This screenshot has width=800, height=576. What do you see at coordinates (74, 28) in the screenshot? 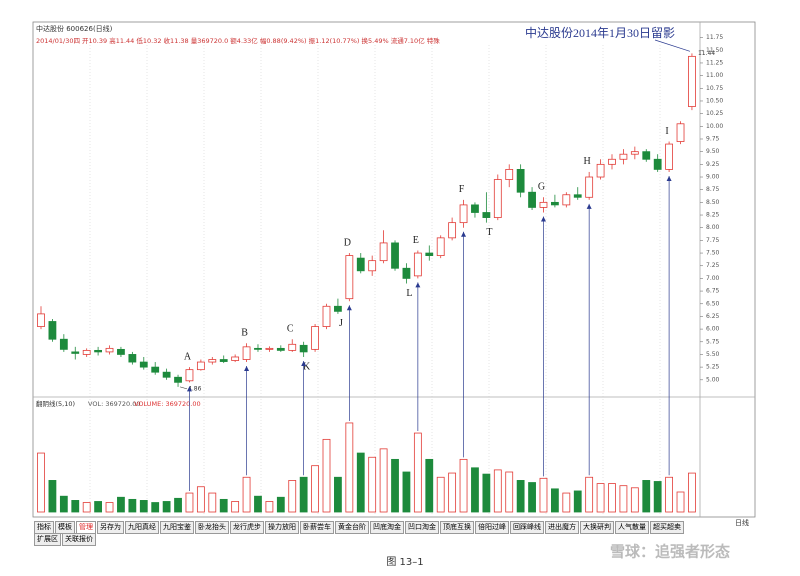
I see `stock-title: 中达股份 600626(日线)` at bounding box center [74, 28].